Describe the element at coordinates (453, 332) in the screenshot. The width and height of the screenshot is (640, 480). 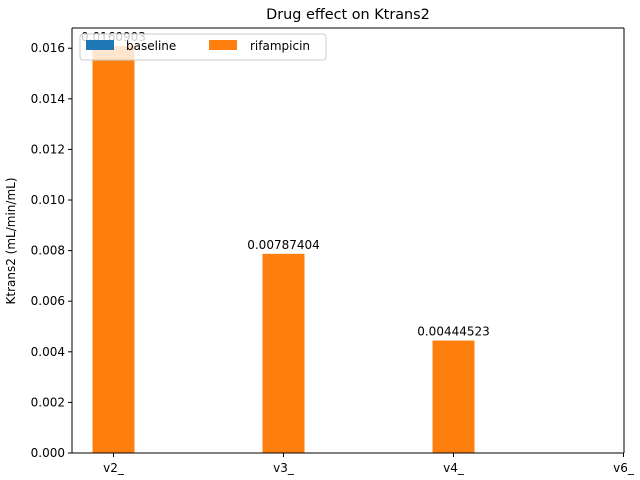
I see `data-label-v4_: 0.00444523` at that location.